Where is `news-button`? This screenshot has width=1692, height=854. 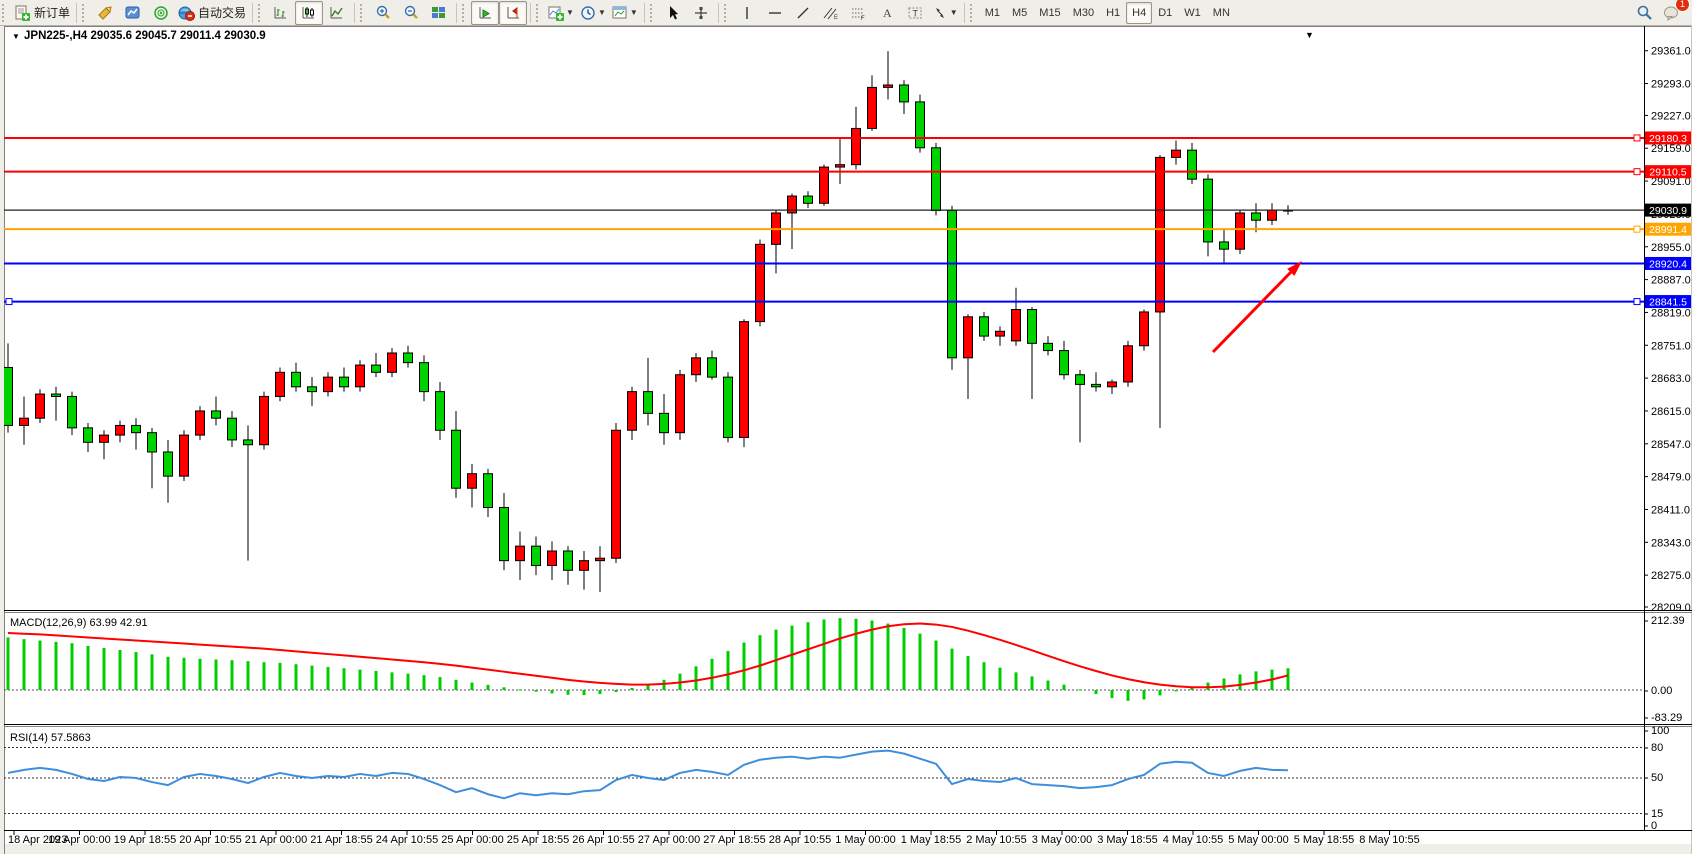
news-button is located at coordinates (161, 13).